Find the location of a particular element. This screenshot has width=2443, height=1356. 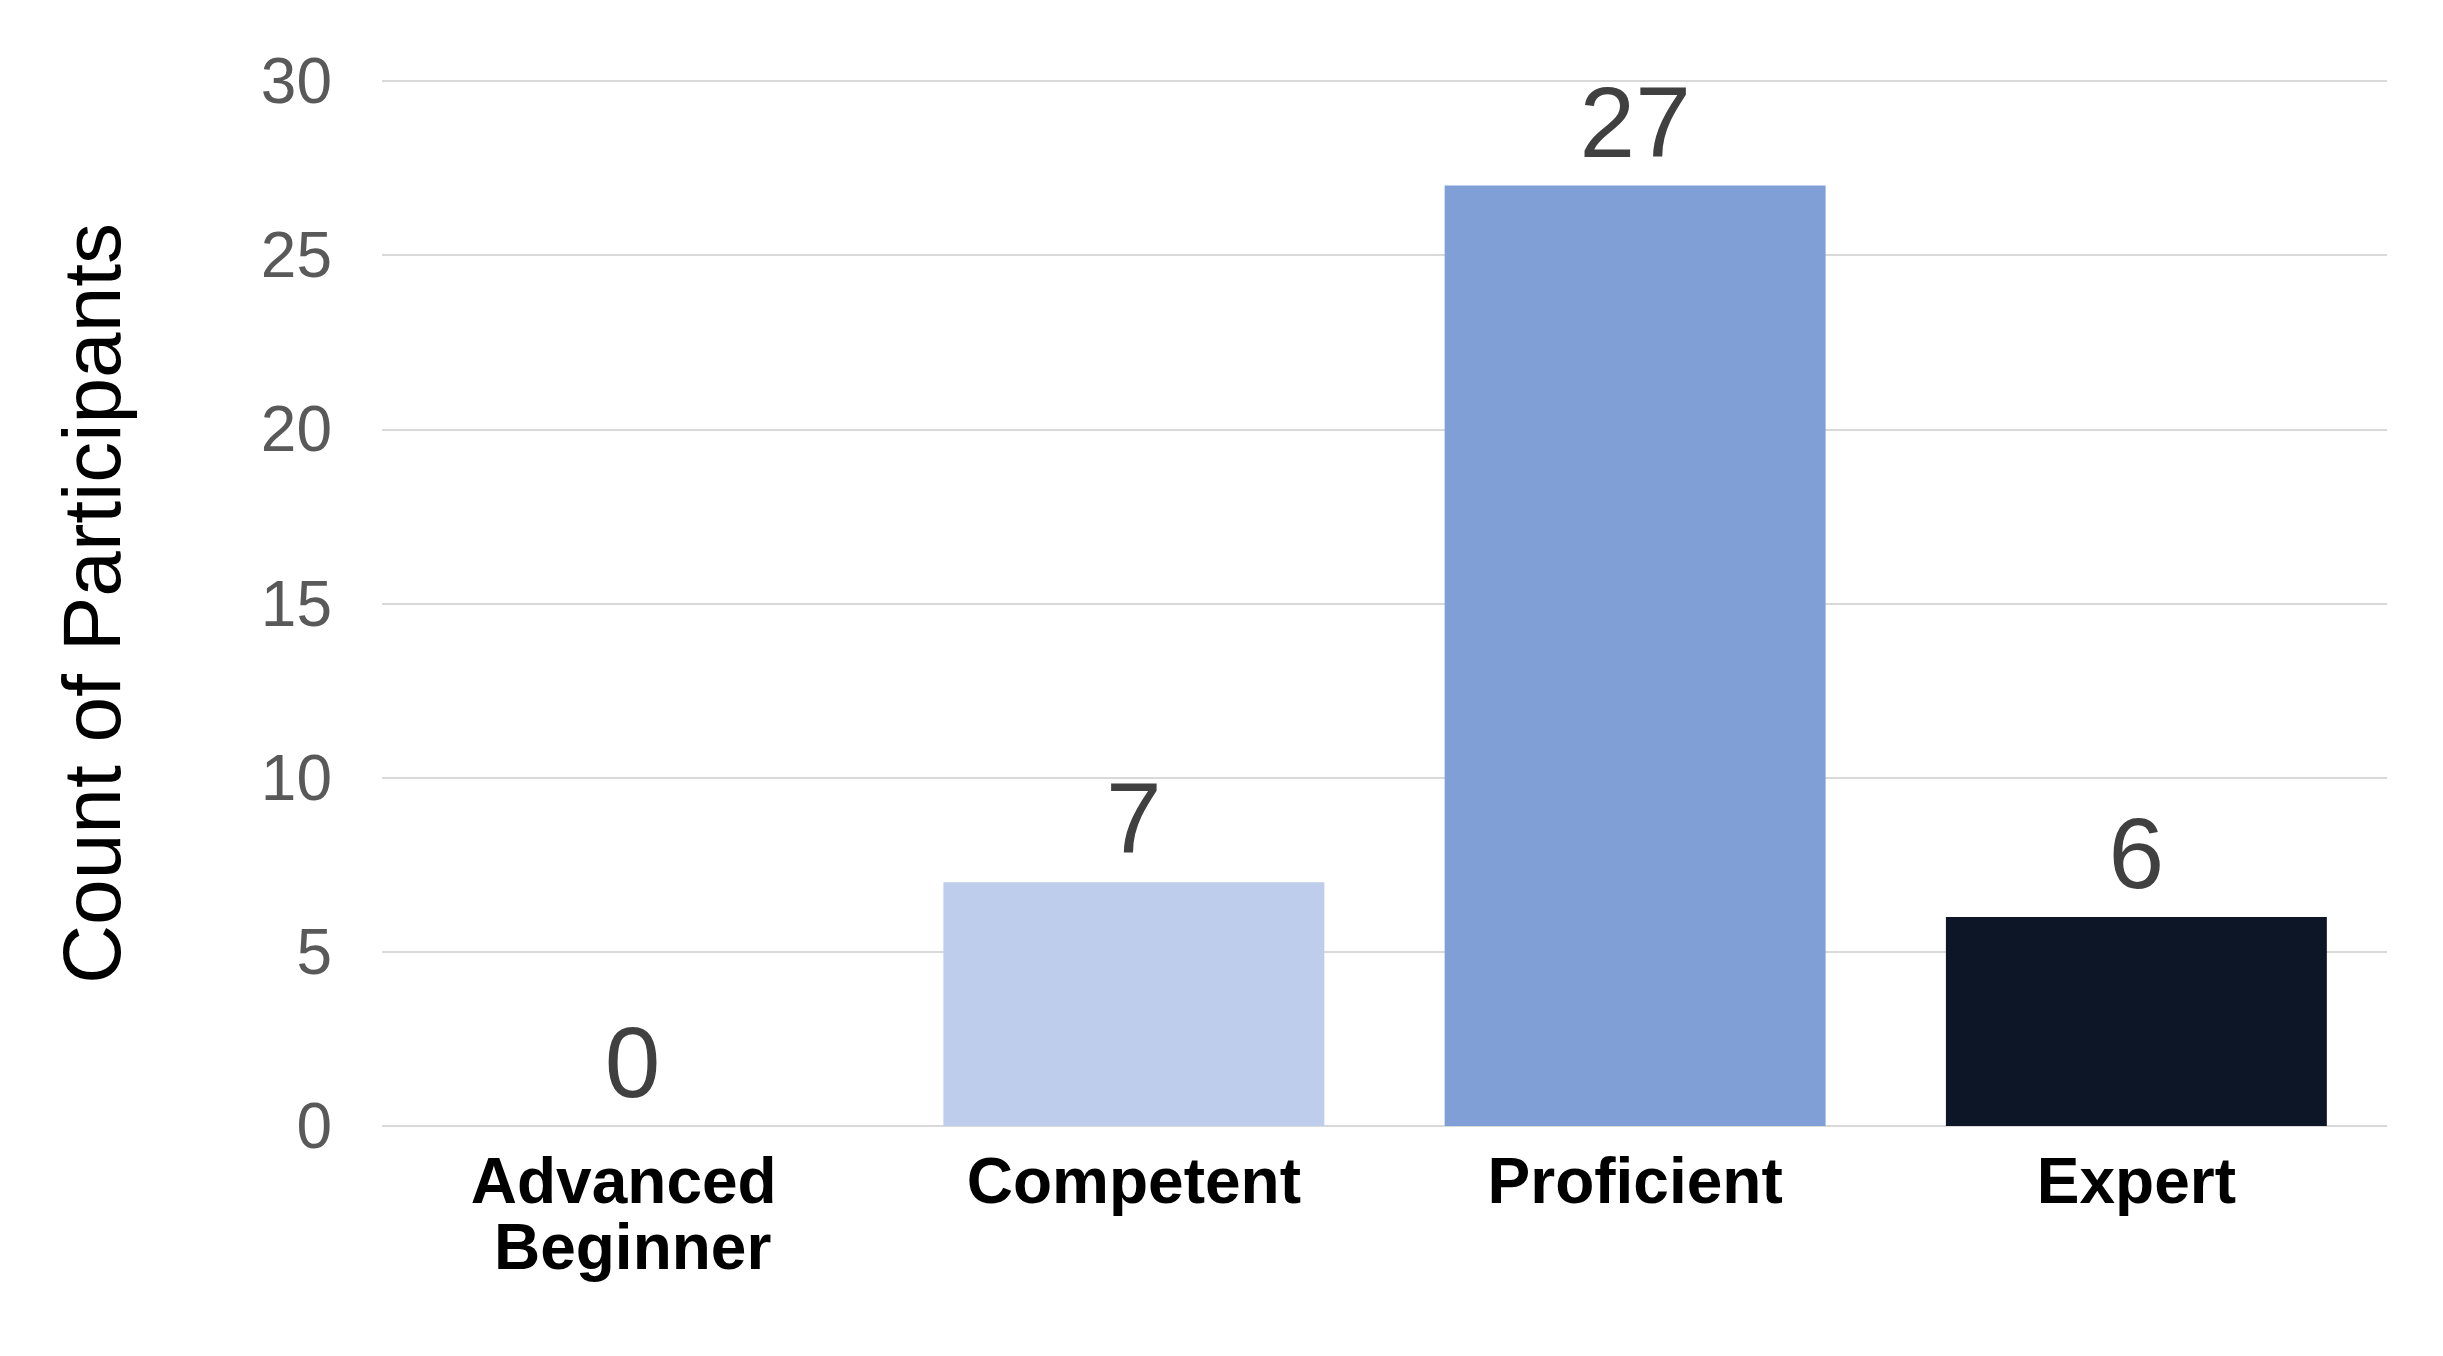

x-tick-label: Proficient is located at coordinates (1635, 1181).